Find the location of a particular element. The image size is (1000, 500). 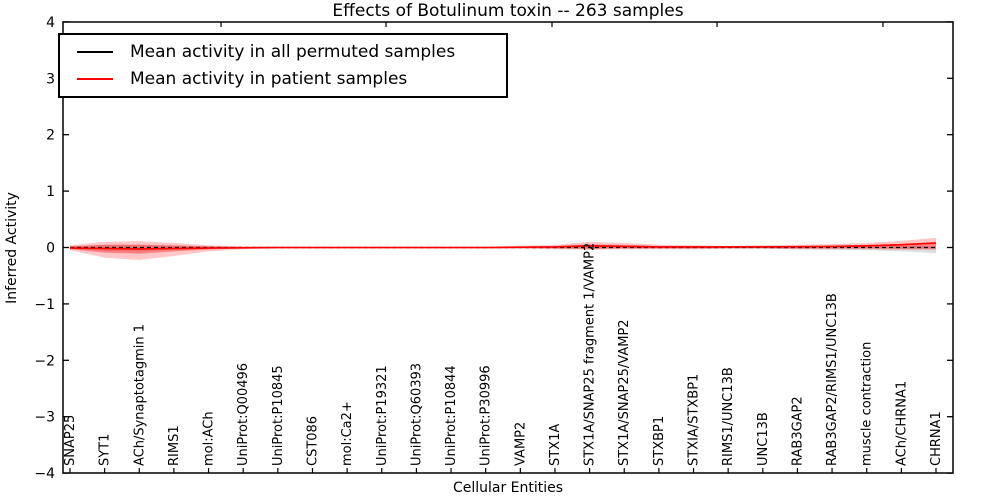

legend-label-patient: Mean activity in patient samples is located at coordinates (269, 79).